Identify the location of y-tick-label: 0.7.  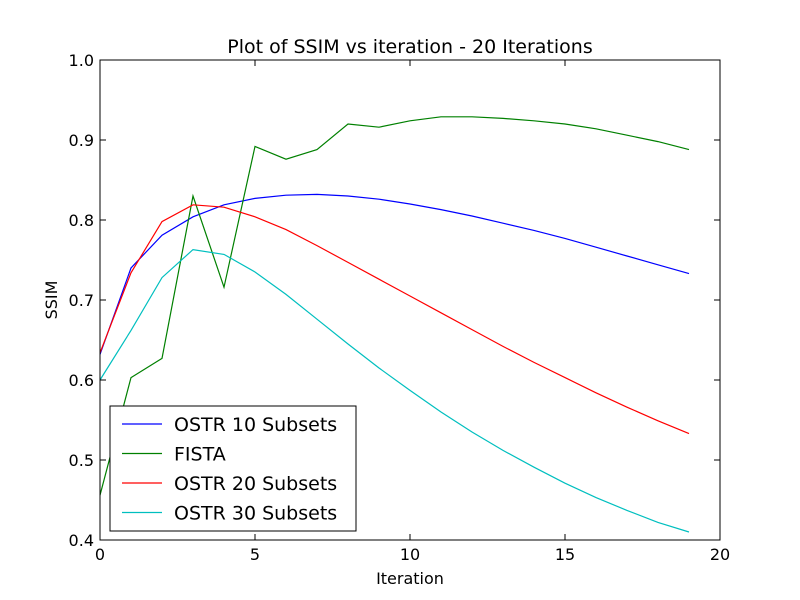
(81, 300).